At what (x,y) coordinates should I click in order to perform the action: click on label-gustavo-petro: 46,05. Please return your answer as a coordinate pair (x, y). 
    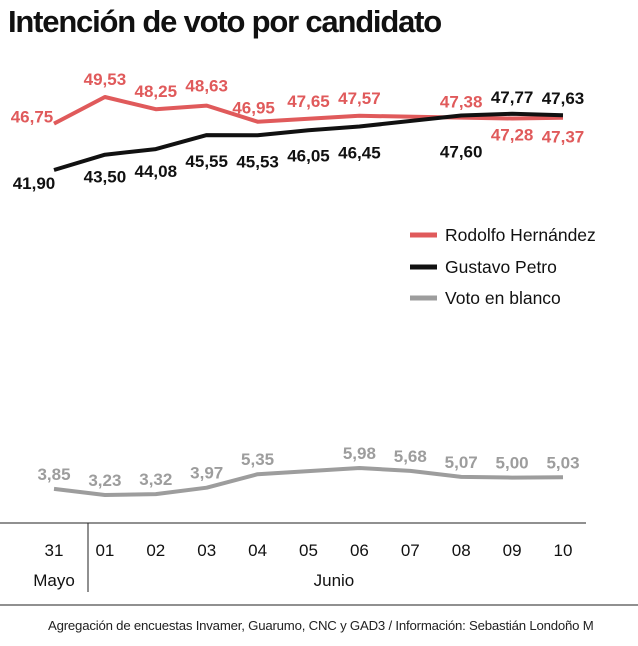
    Looking at the image, I should click on (308, 155).